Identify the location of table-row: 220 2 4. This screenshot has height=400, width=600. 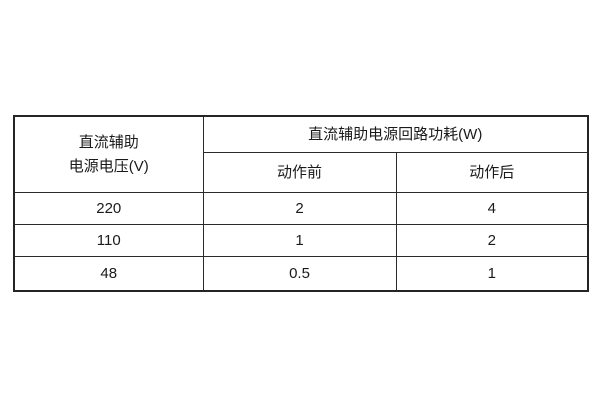
(301, 208).